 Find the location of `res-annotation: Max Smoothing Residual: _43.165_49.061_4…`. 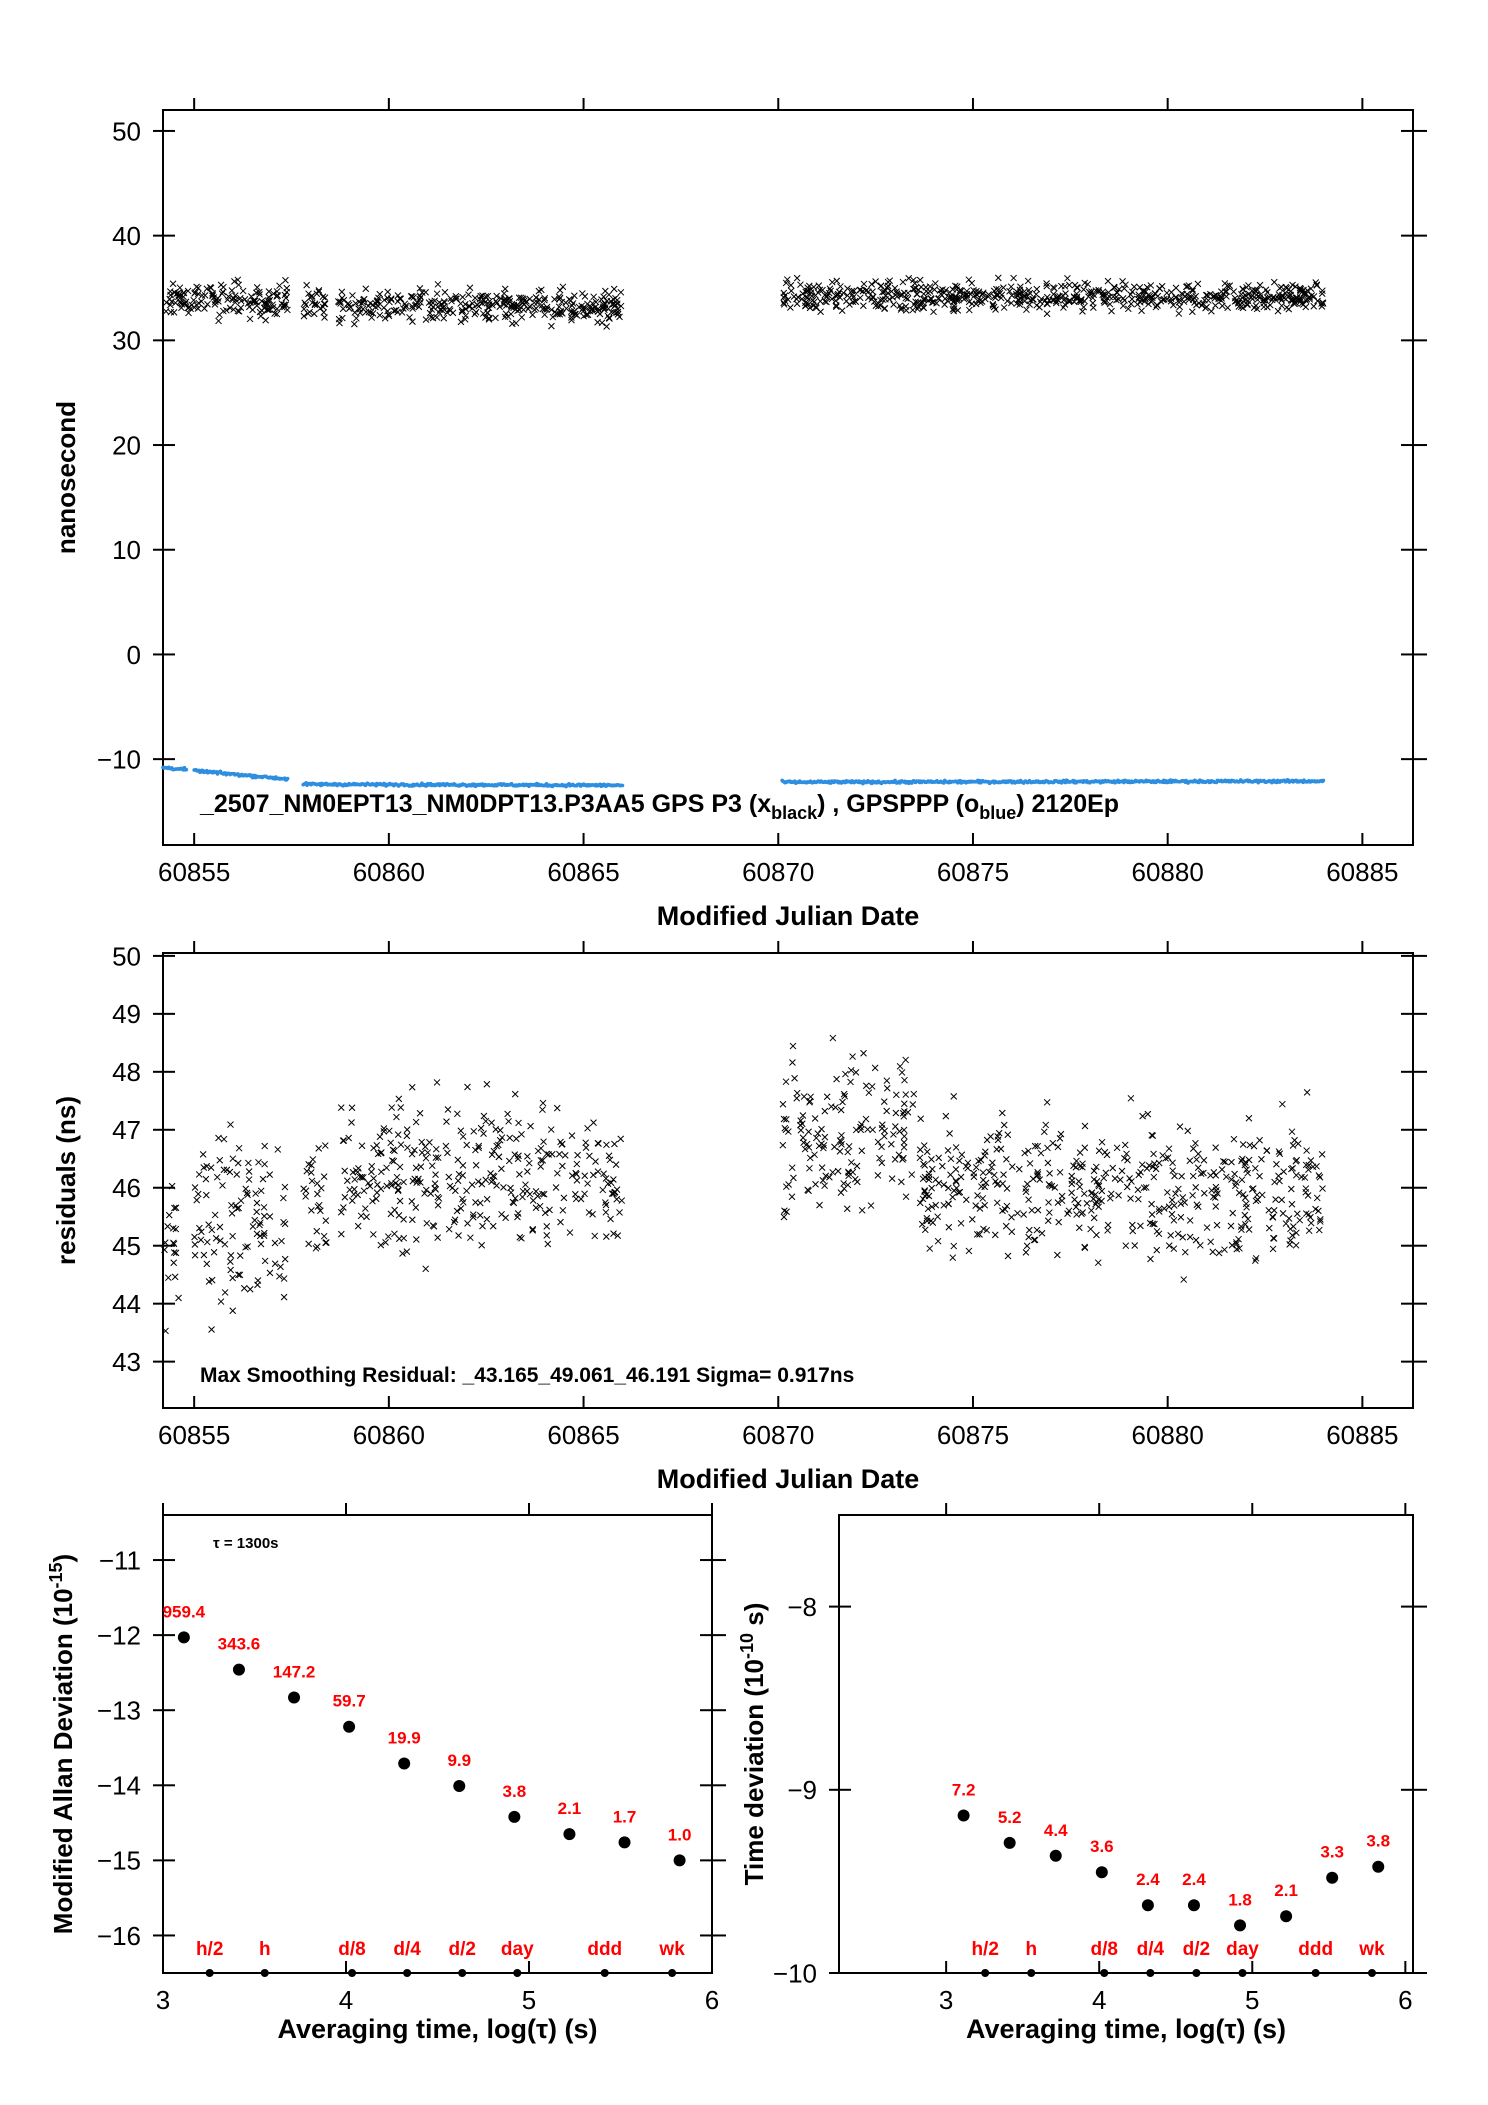

res-annotation: Max Smoothing Residual: _43.165_49.061_4… is located at coordinates (527, 1375).